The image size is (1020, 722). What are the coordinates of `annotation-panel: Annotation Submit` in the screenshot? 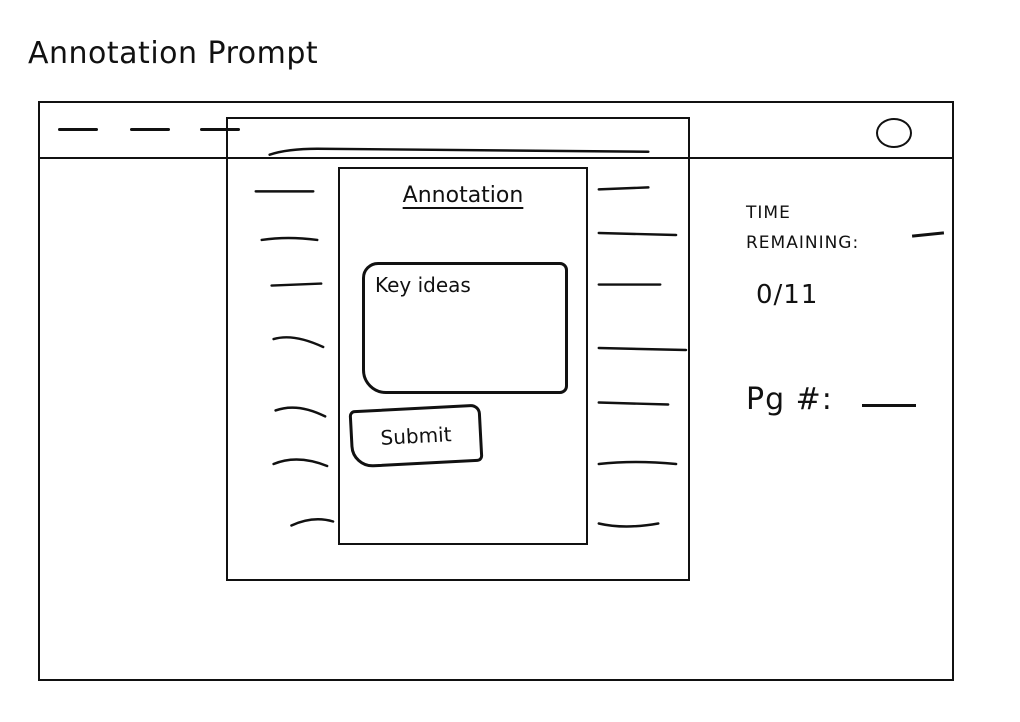 It's located at (463, 356).